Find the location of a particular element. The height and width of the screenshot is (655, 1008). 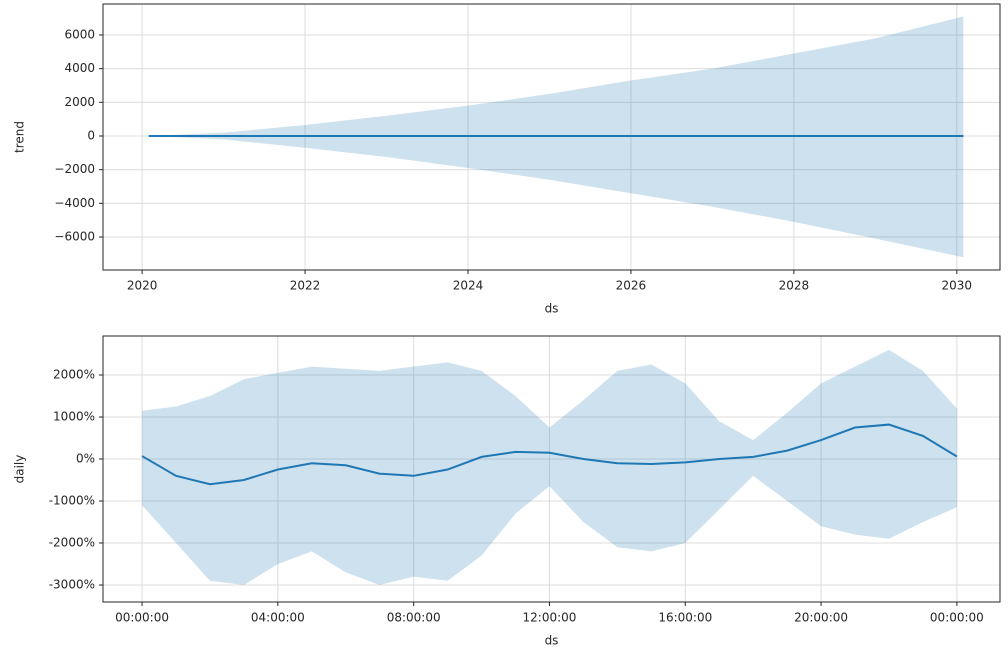

y-tick-label: 6000 is located at coordinates (79, 34).